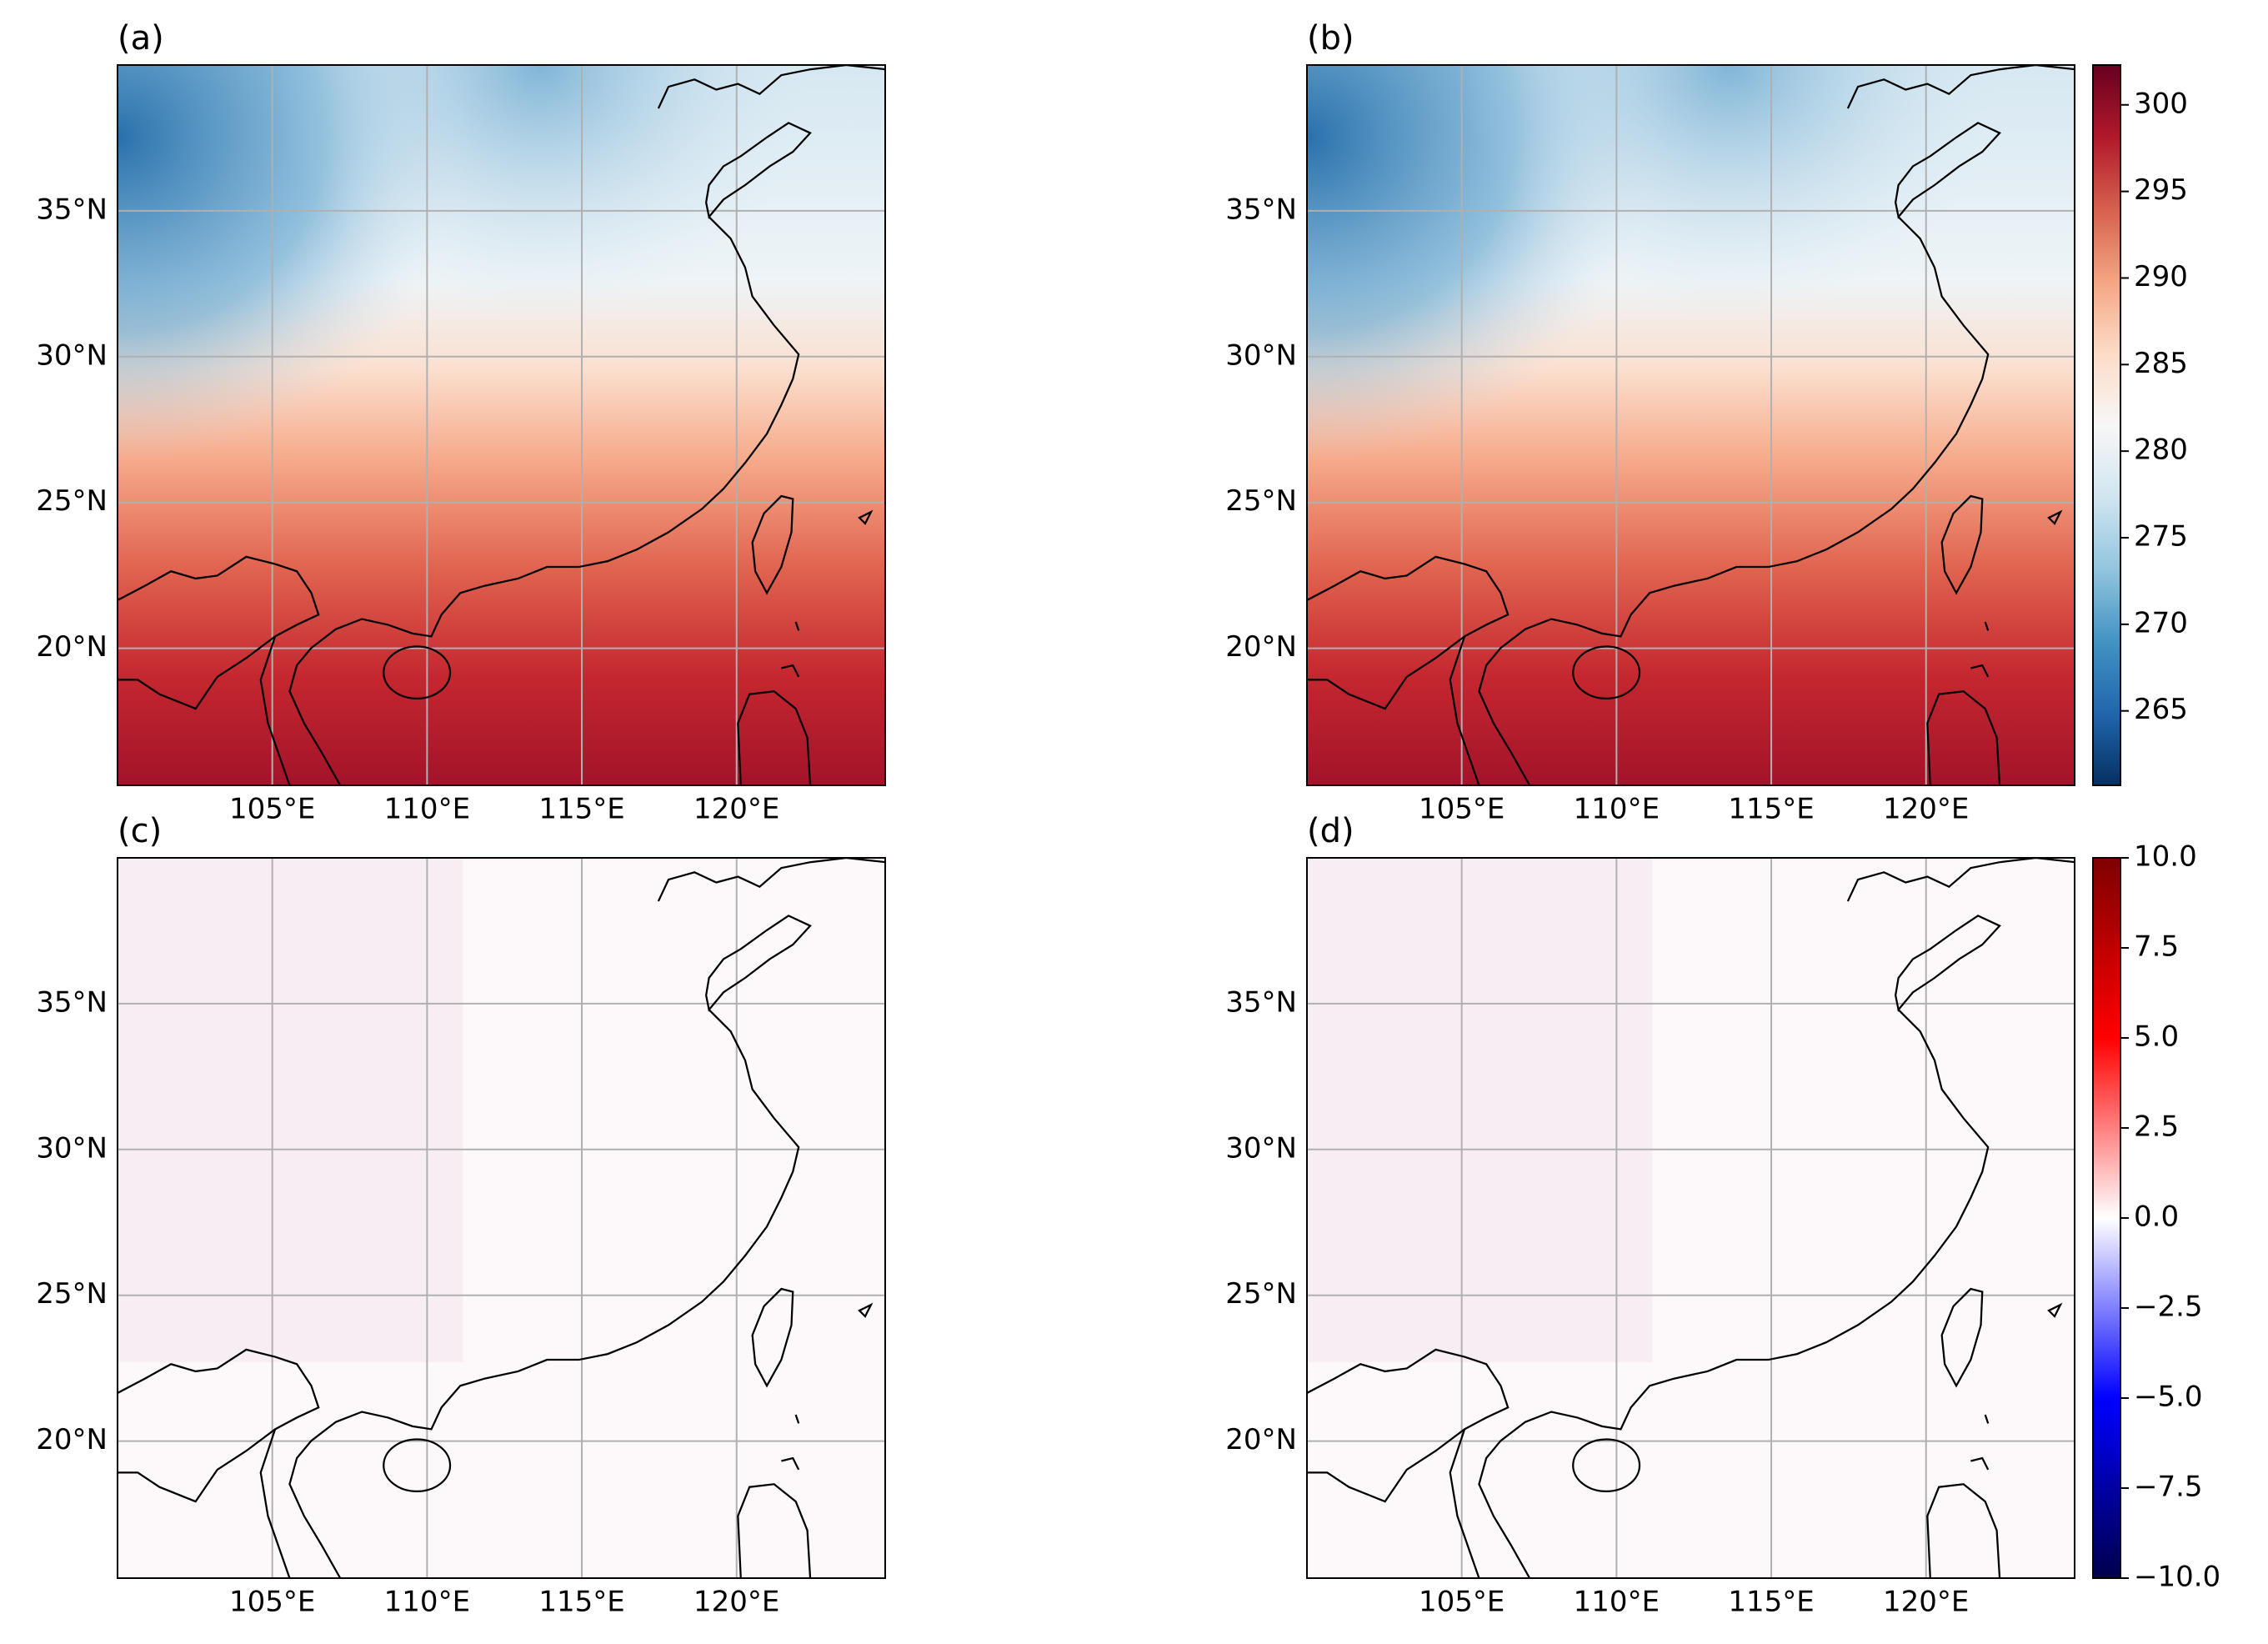 This screenshot has width=2268, height=1644. I want to click on colorbar-tick-label: −2.5, so click(2168, 1307).